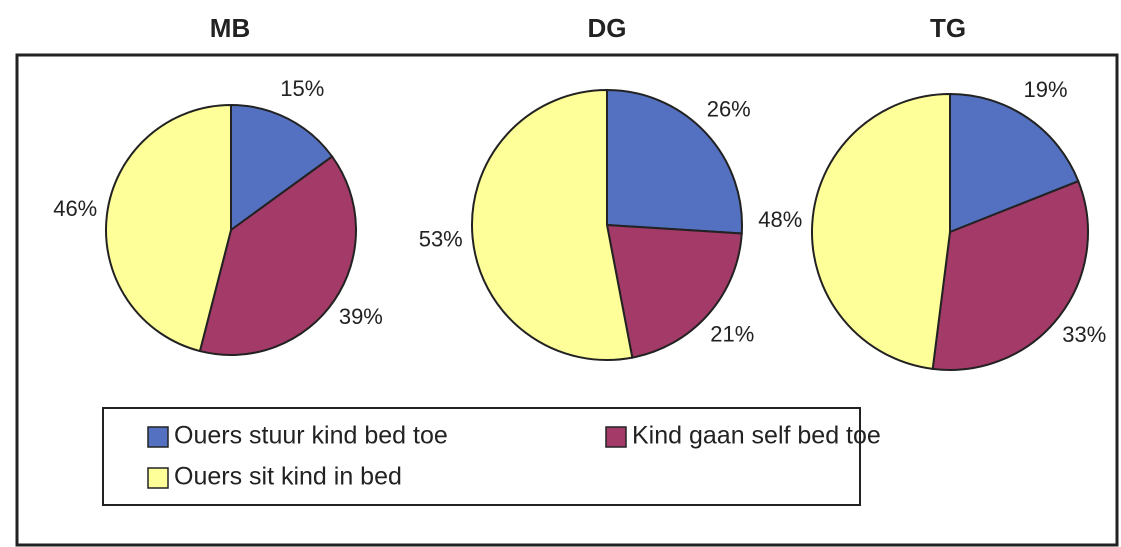 The image size is (1121, 547). I want to click on chart-title: MB, so click(230, 28).